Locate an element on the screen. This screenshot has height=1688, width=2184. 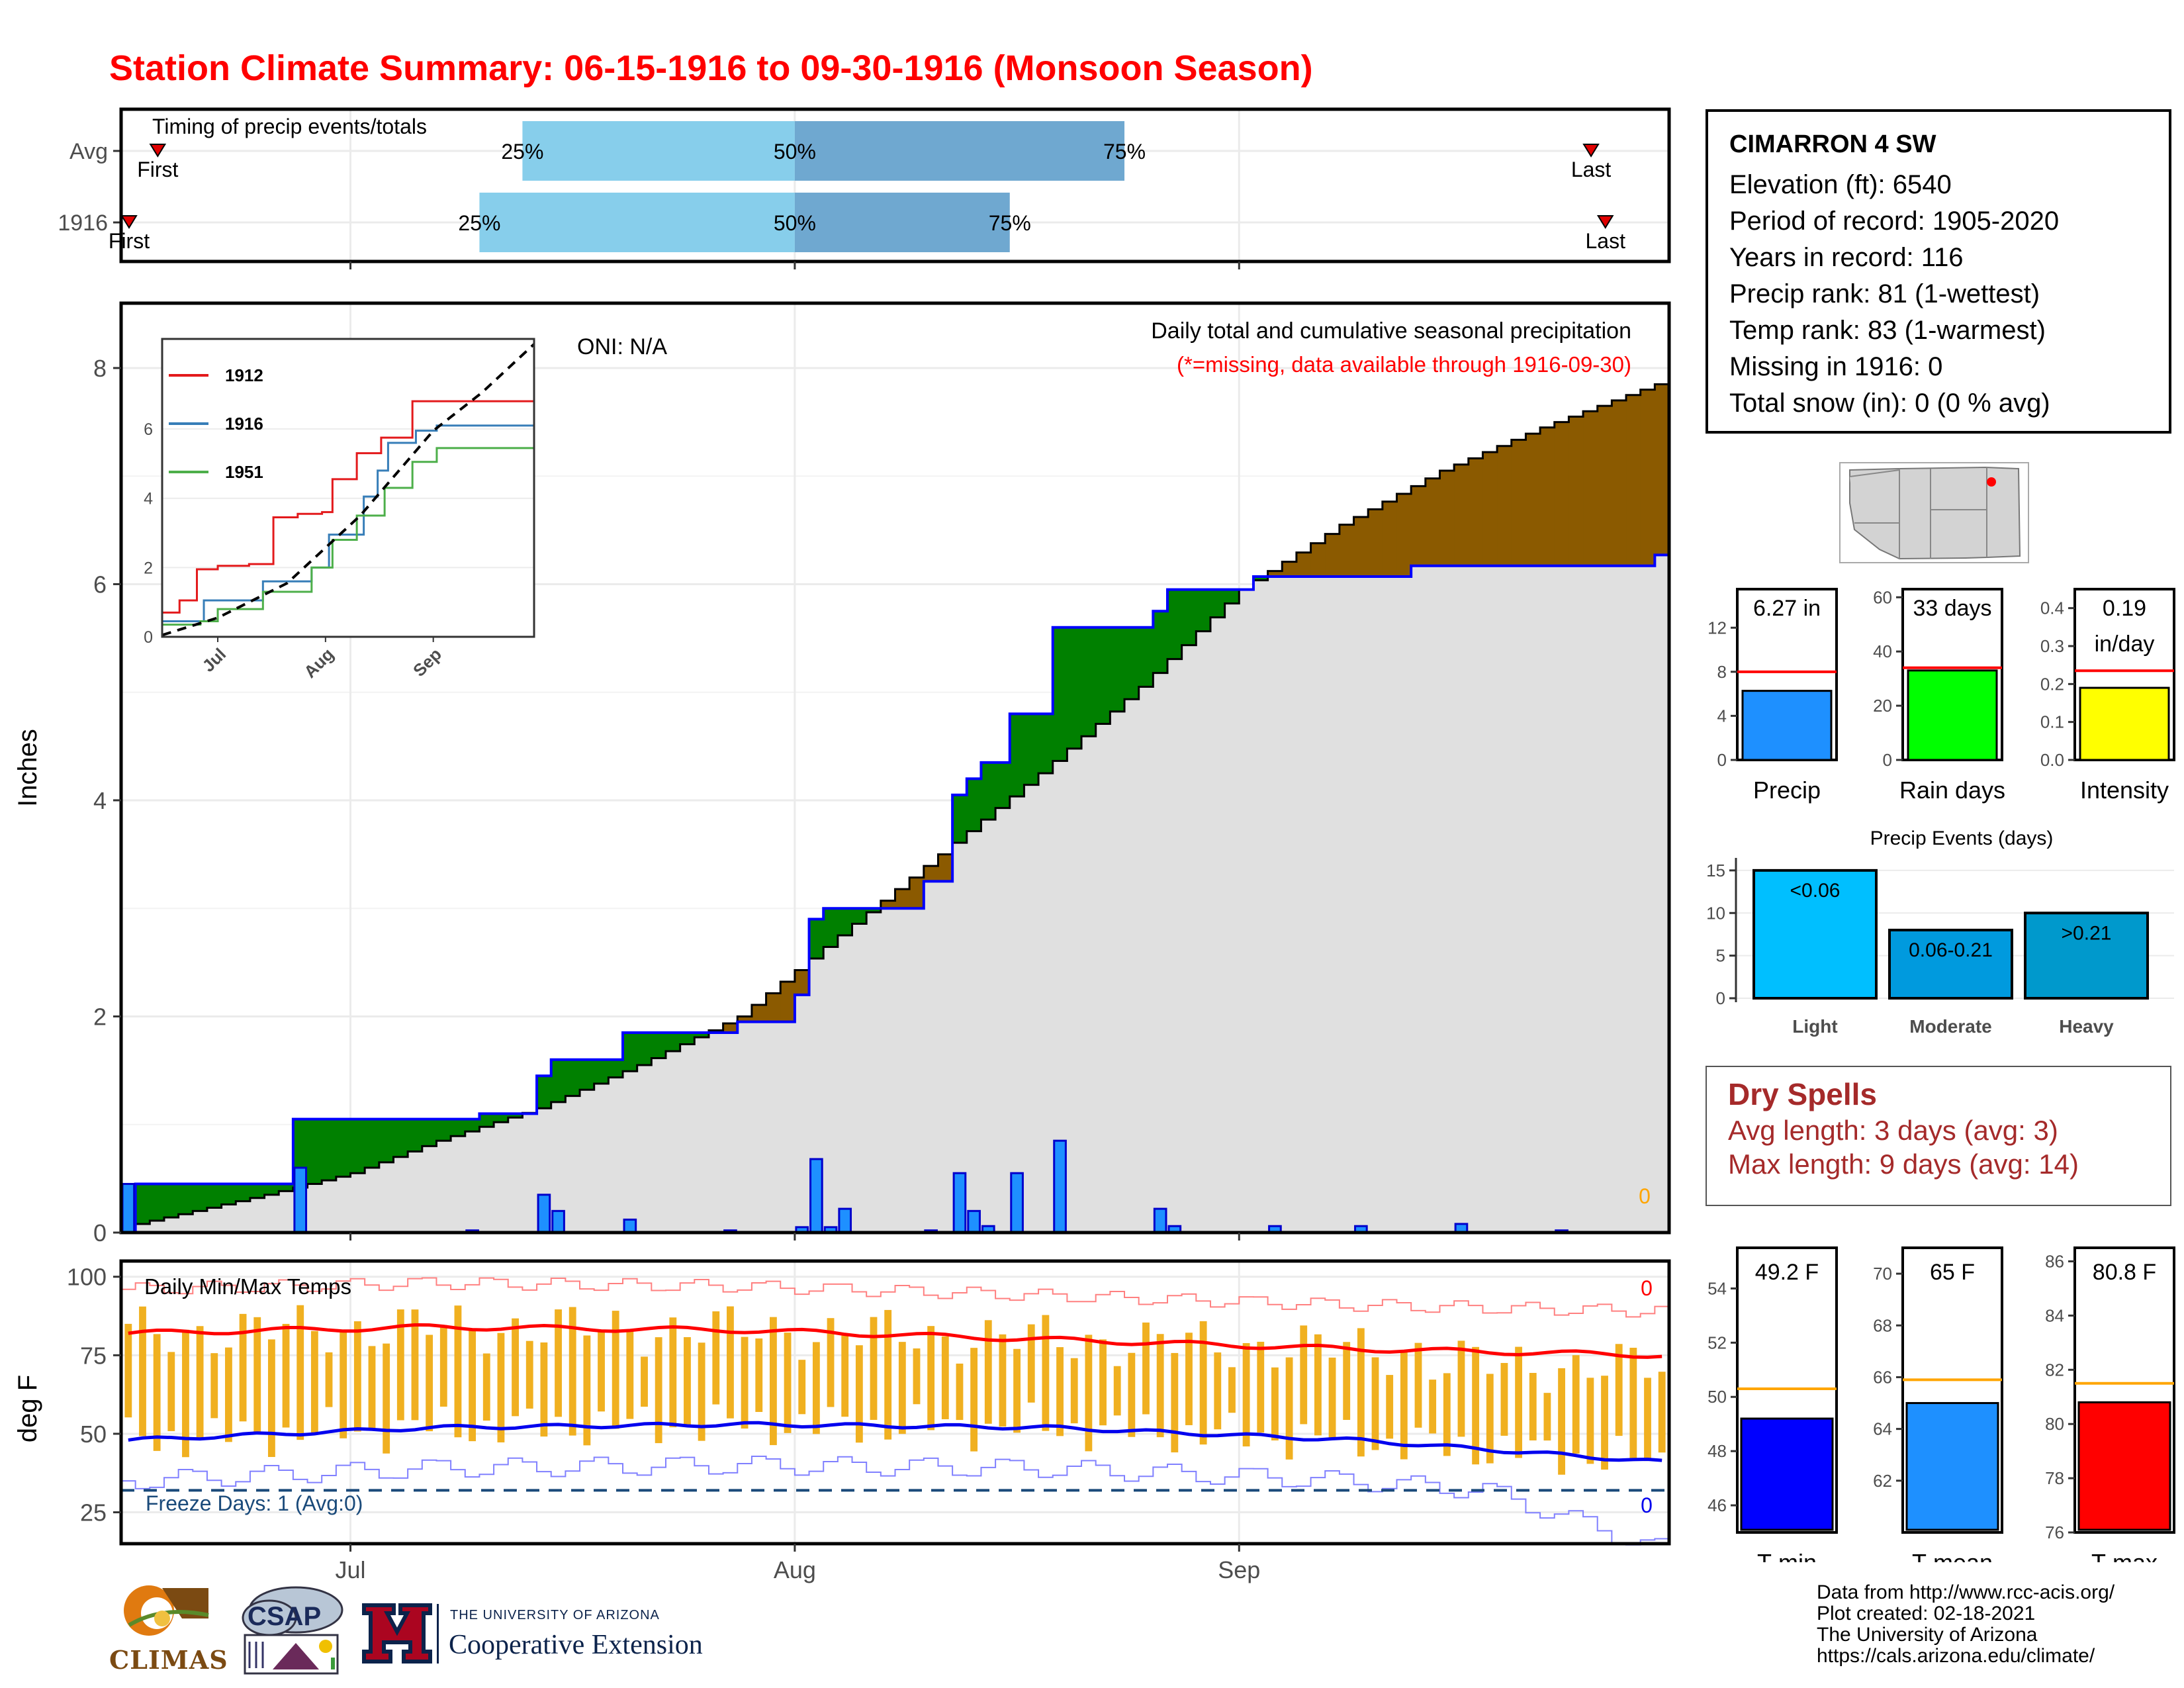
dry-spells-avg: Avg length: 3 days (avg: 3) is located at coordinates (1893, 1130).